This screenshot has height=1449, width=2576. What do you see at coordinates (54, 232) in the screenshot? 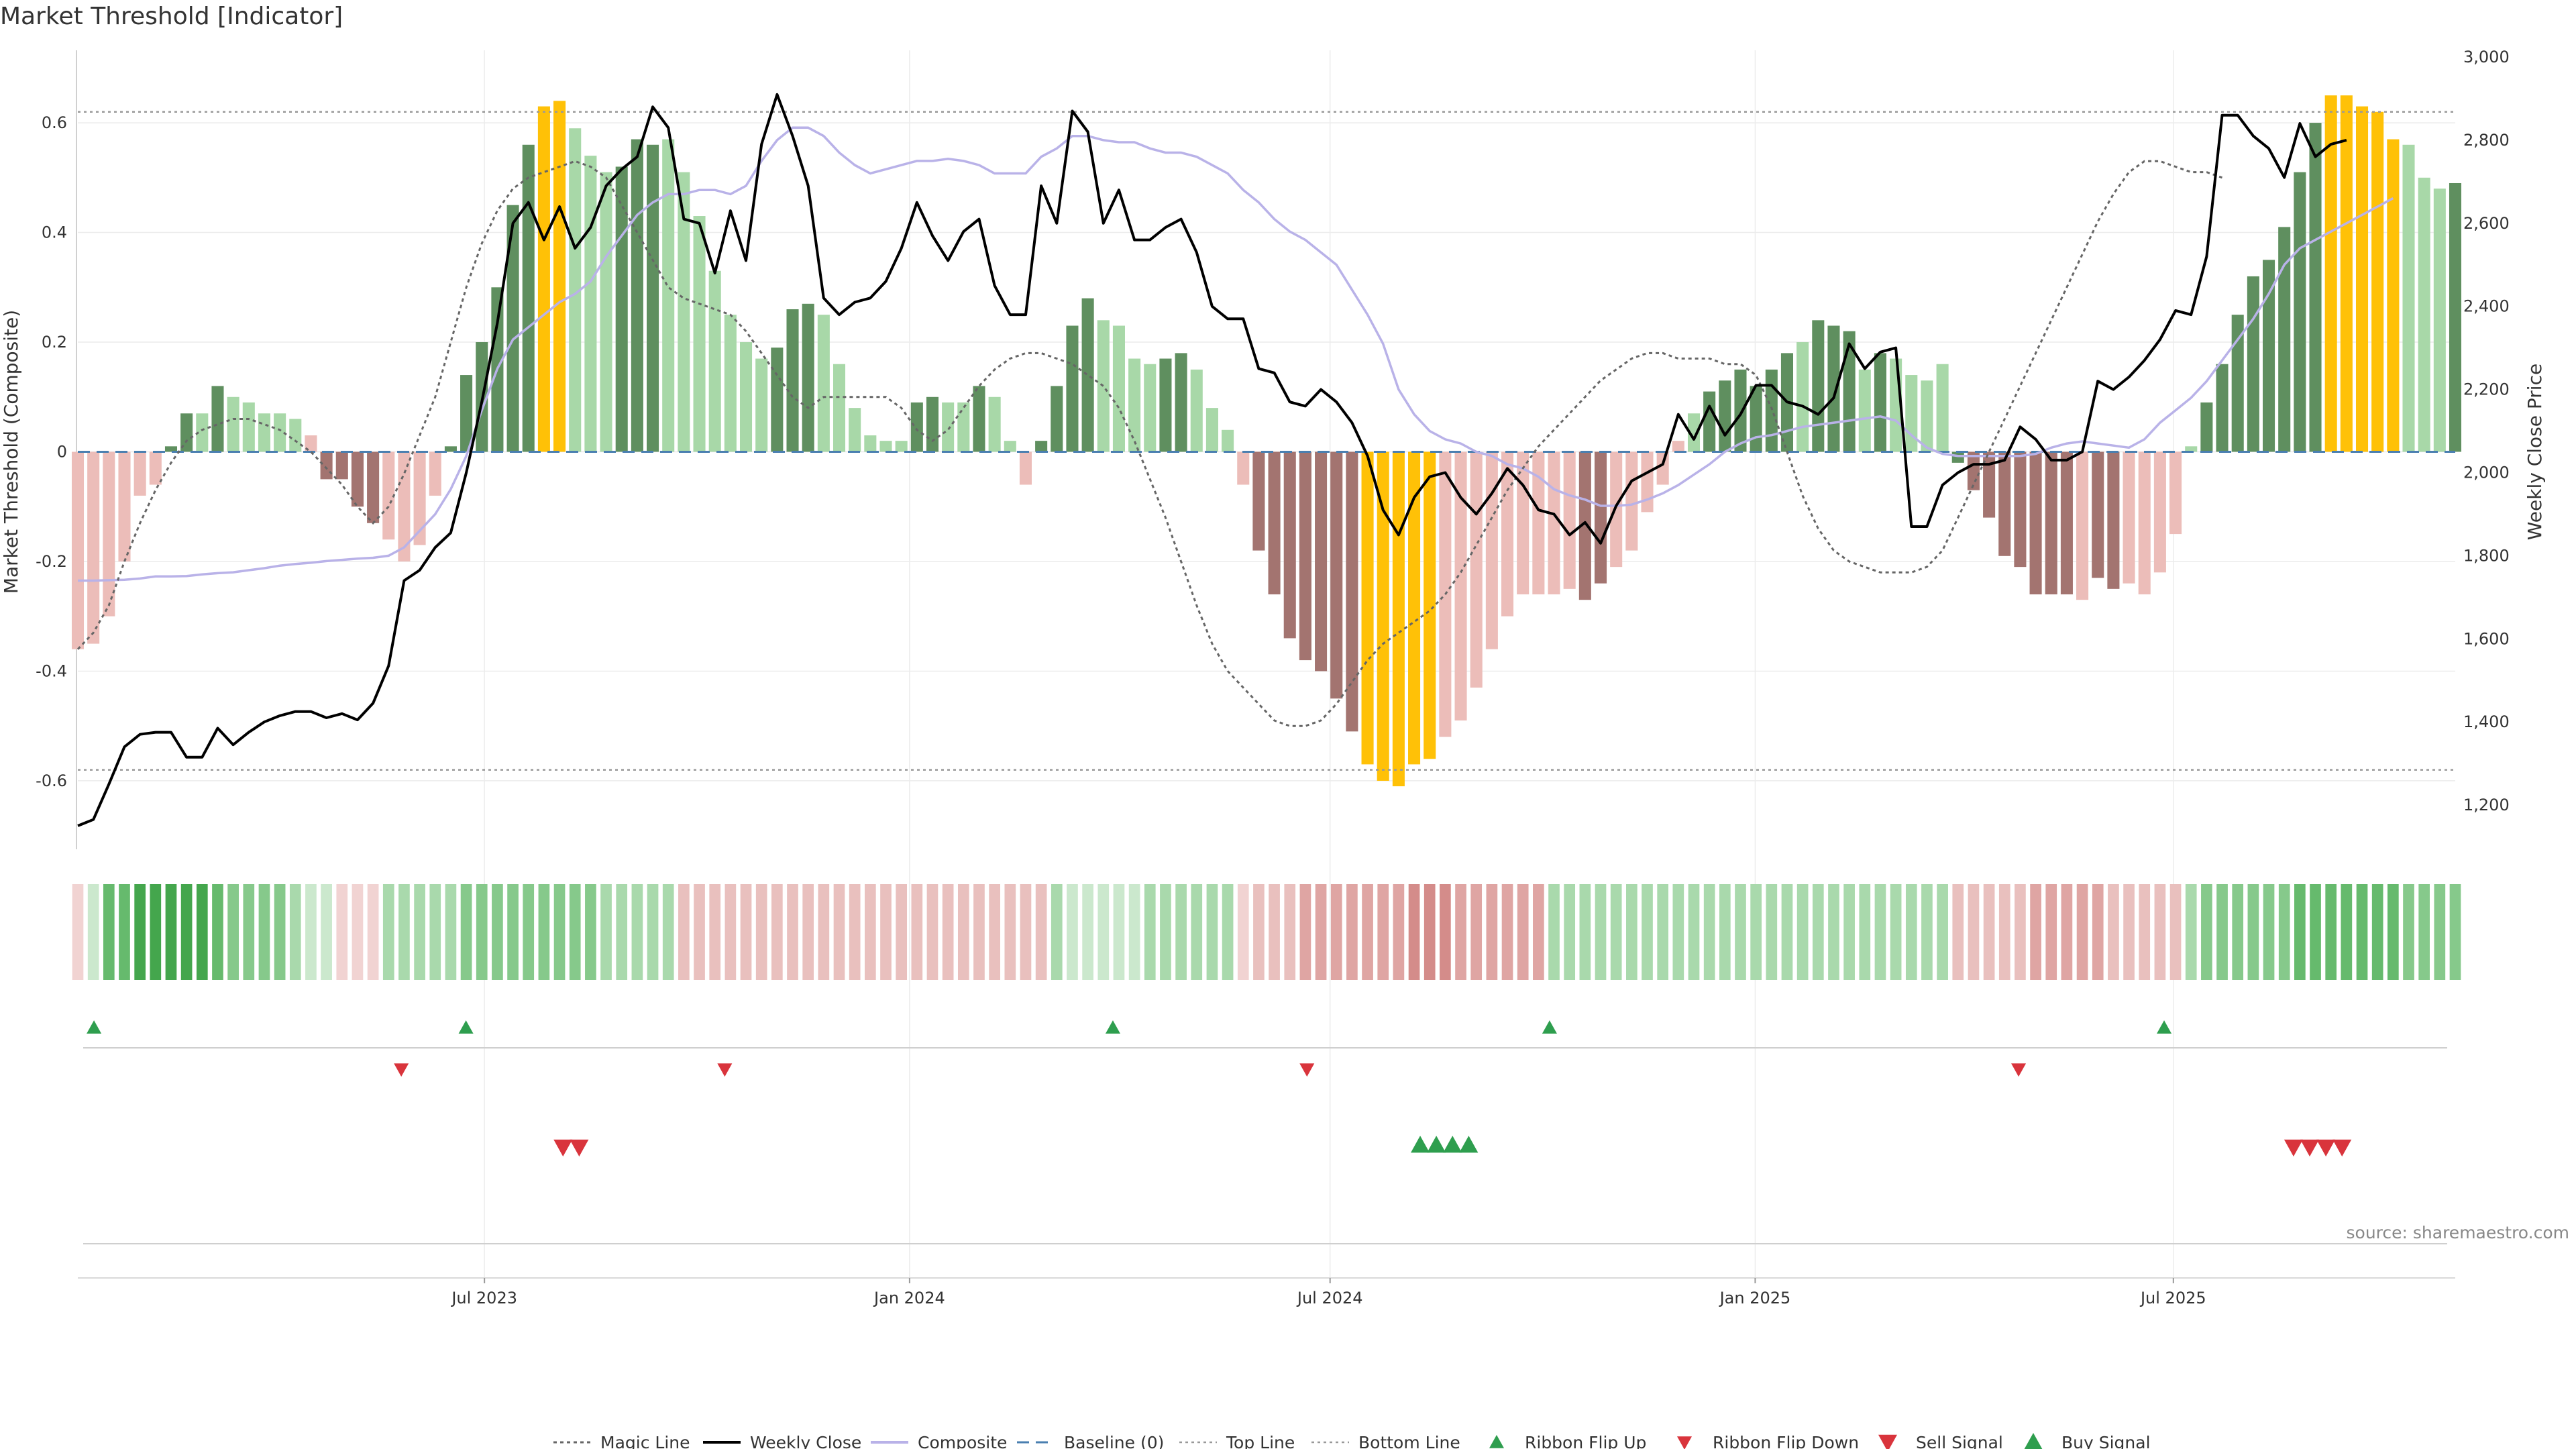
I see `left-tick-label: 0.4` at bounding box center [54, 232].